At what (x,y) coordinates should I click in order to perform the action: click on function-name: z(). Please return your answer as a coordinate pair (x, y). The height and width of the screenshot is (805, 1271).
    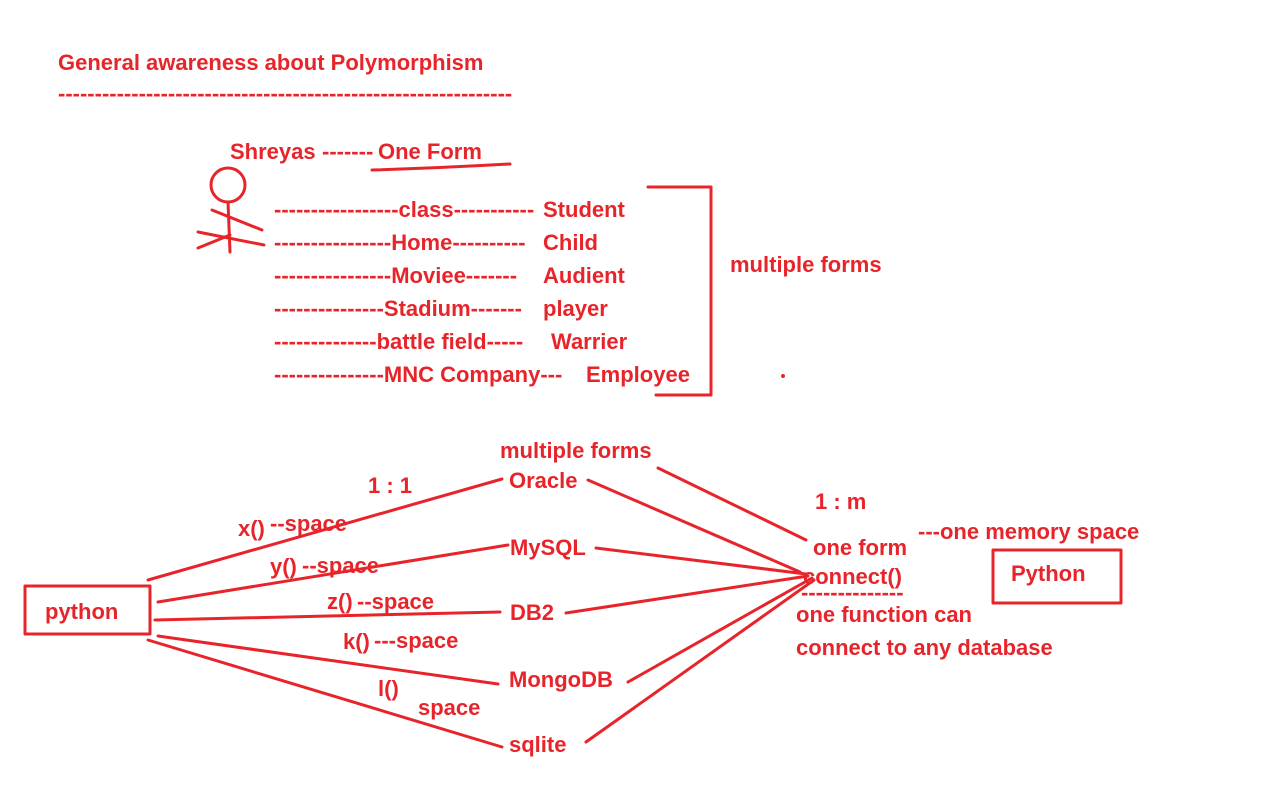
    Looking at the image, I should click on (340, 601).